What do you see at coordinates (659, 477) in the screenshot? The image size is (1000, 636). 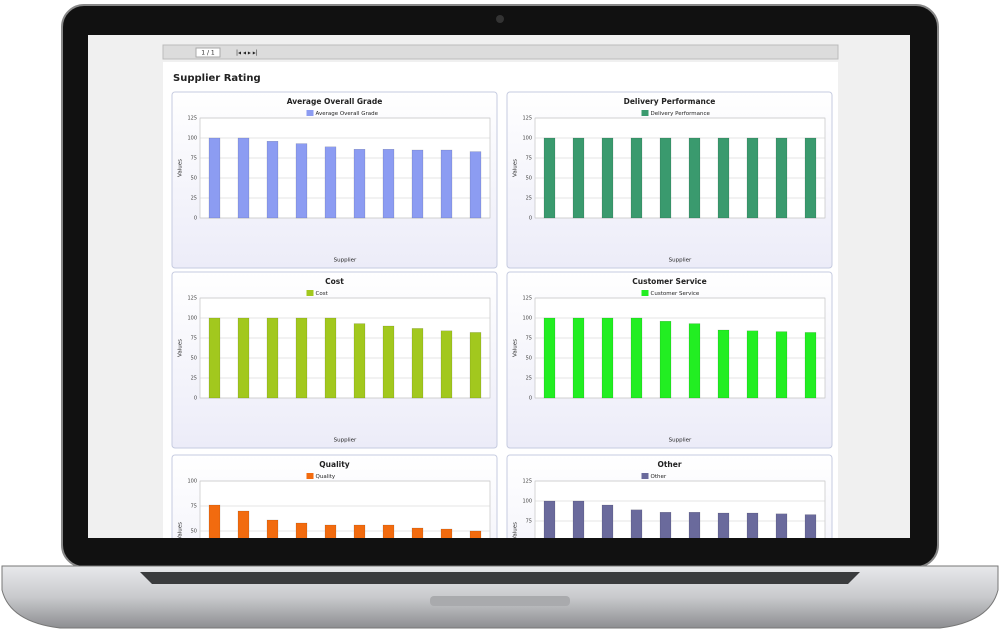 I see `legend-label: Other` at bounding box center [659, 477].